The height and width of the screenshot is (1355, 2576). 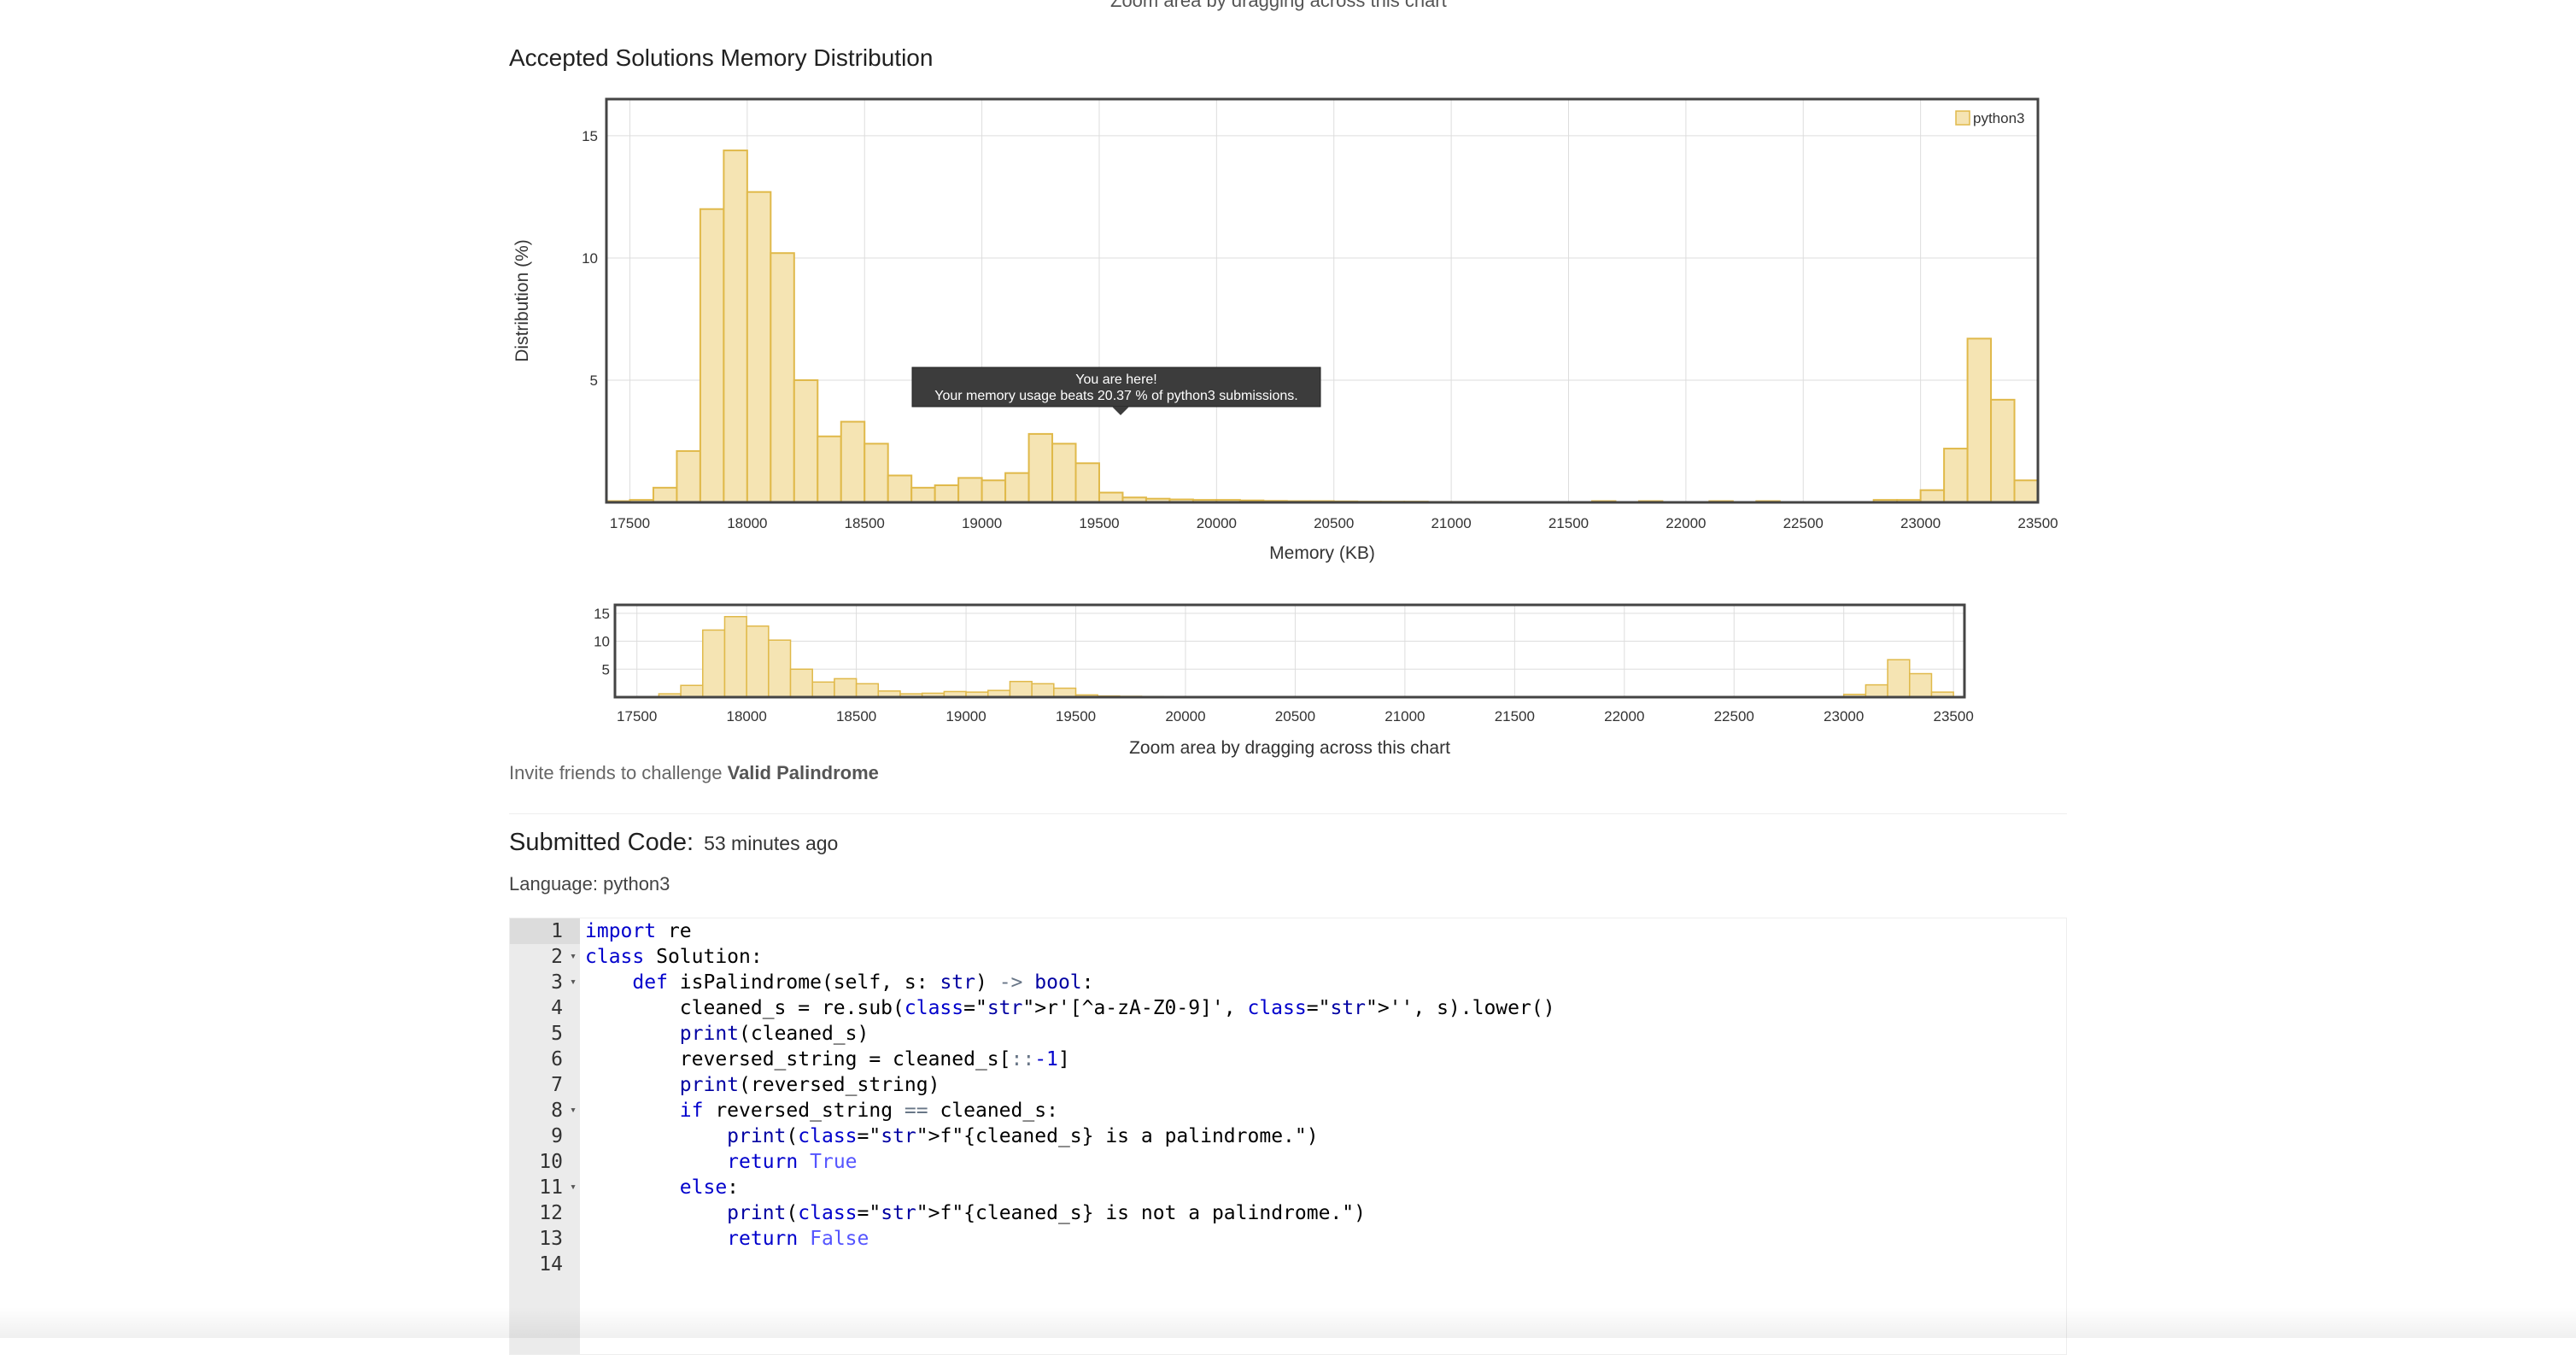 I want to click on line-number-text: 2, so click(x=557, y=957).